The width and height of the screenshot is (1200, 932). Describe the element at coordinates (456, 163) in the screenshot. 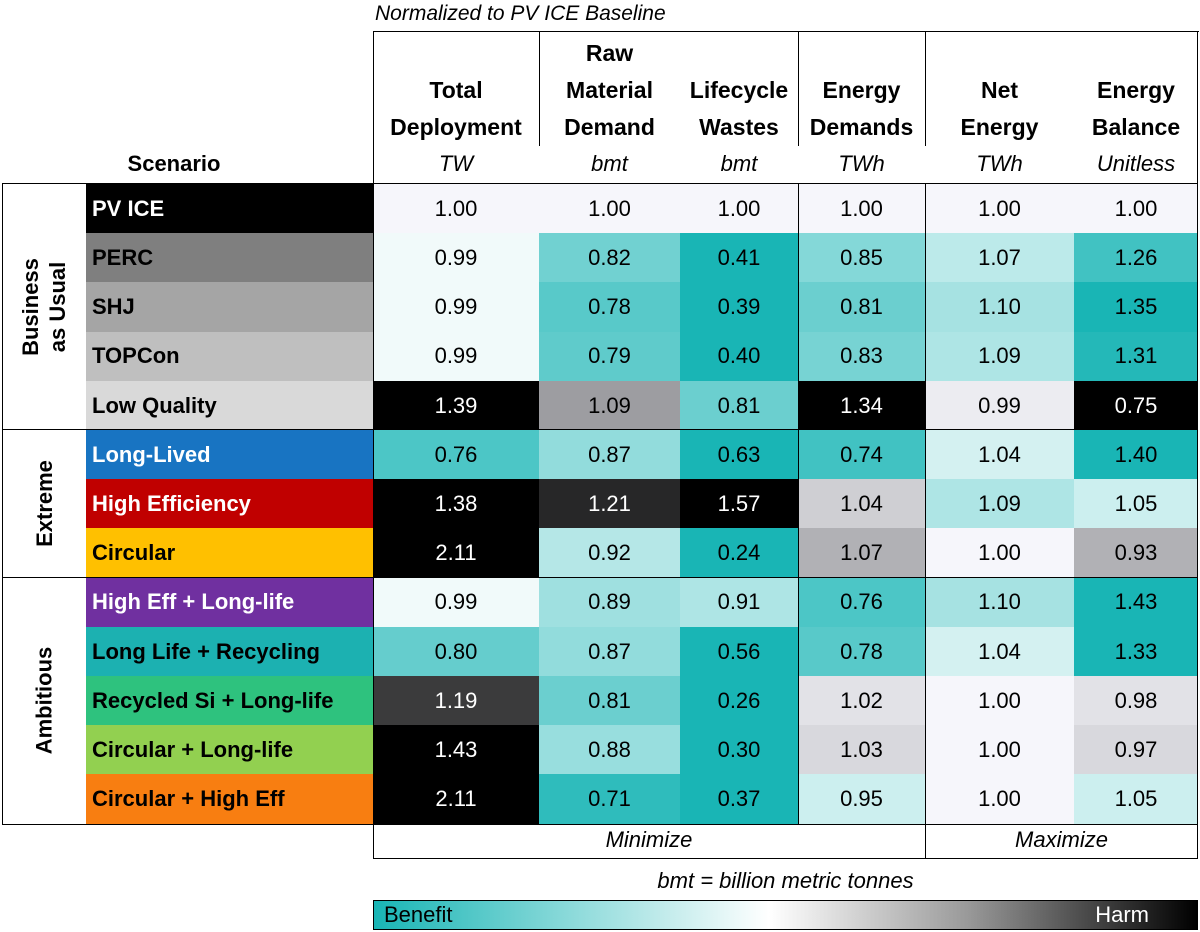

I see `column-unit: TW` at that location.